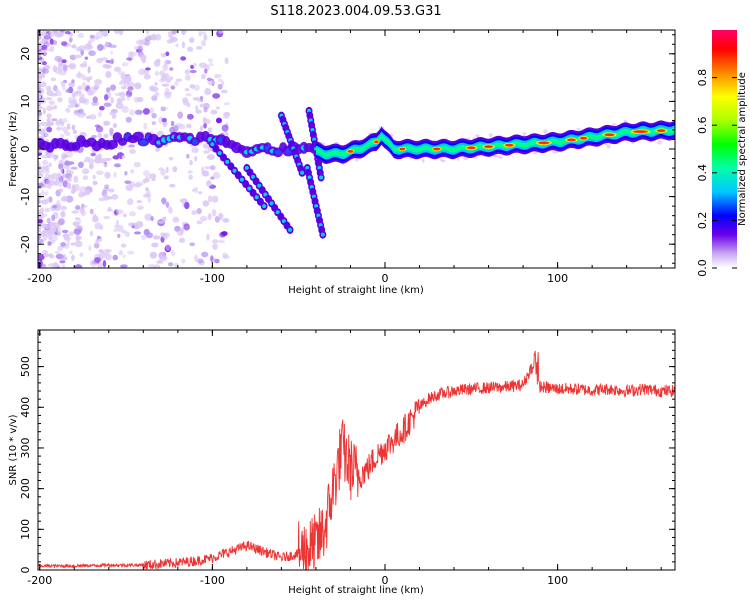 The height and width of the screenshot is (600, 750). Describe the element at coordinates (355, 11) in the screenshot. I see `chart-title: S118.2023.004.09.53.G31` at that location.